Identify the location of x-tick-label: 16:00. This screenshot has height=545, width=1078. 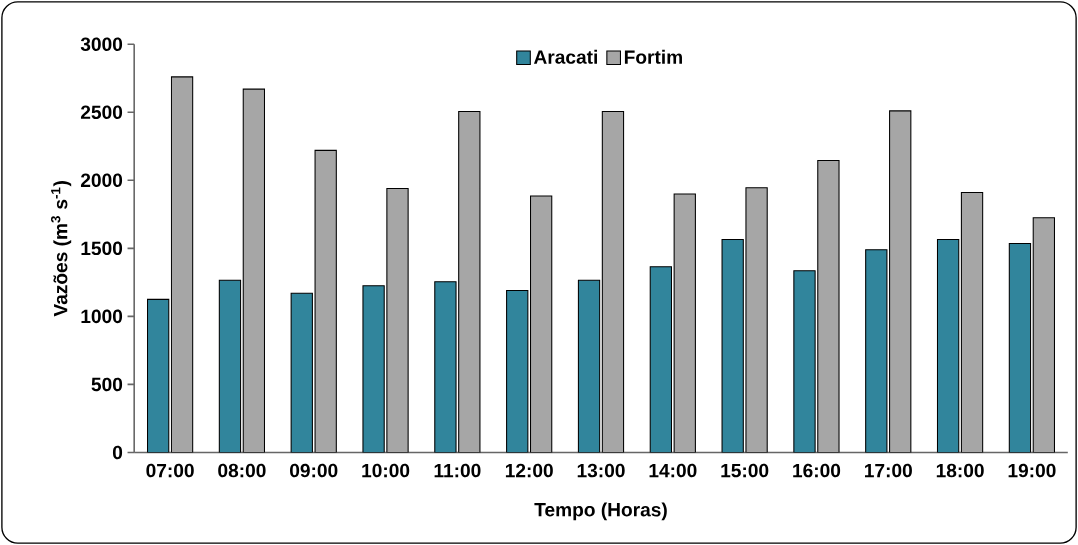
(817, 470).